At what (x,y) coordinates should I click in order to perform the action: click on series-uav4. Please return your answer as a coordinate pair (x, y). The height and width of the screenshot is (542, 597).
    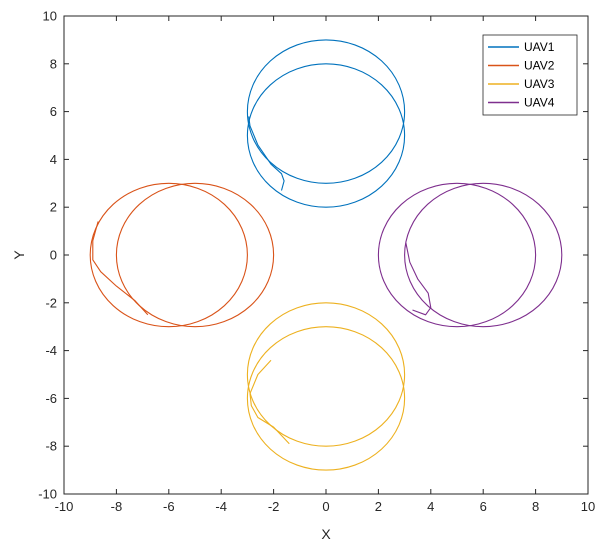
    Looking at the image, I should click on (470, 255).